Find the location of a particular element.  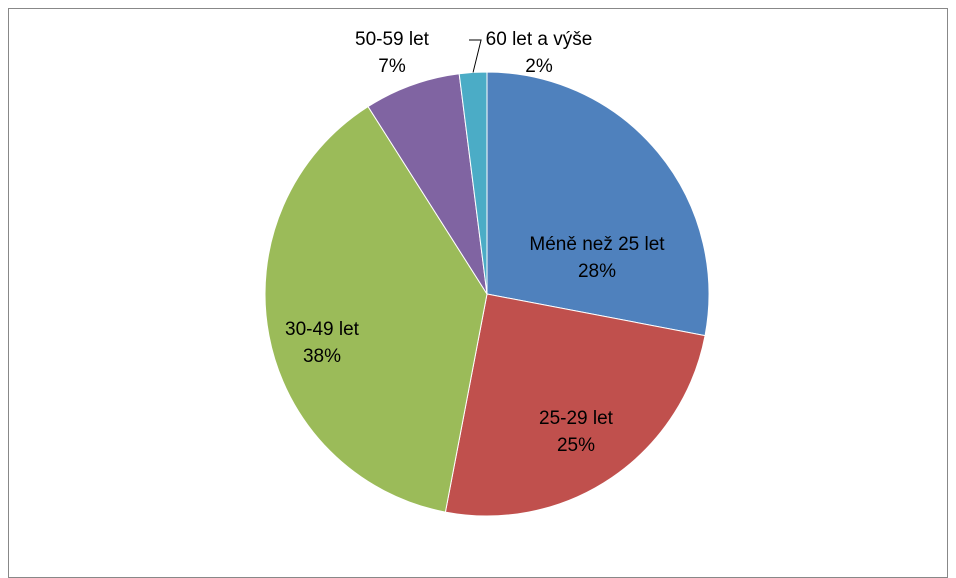

leader-line is located at coordinates (475, 56).